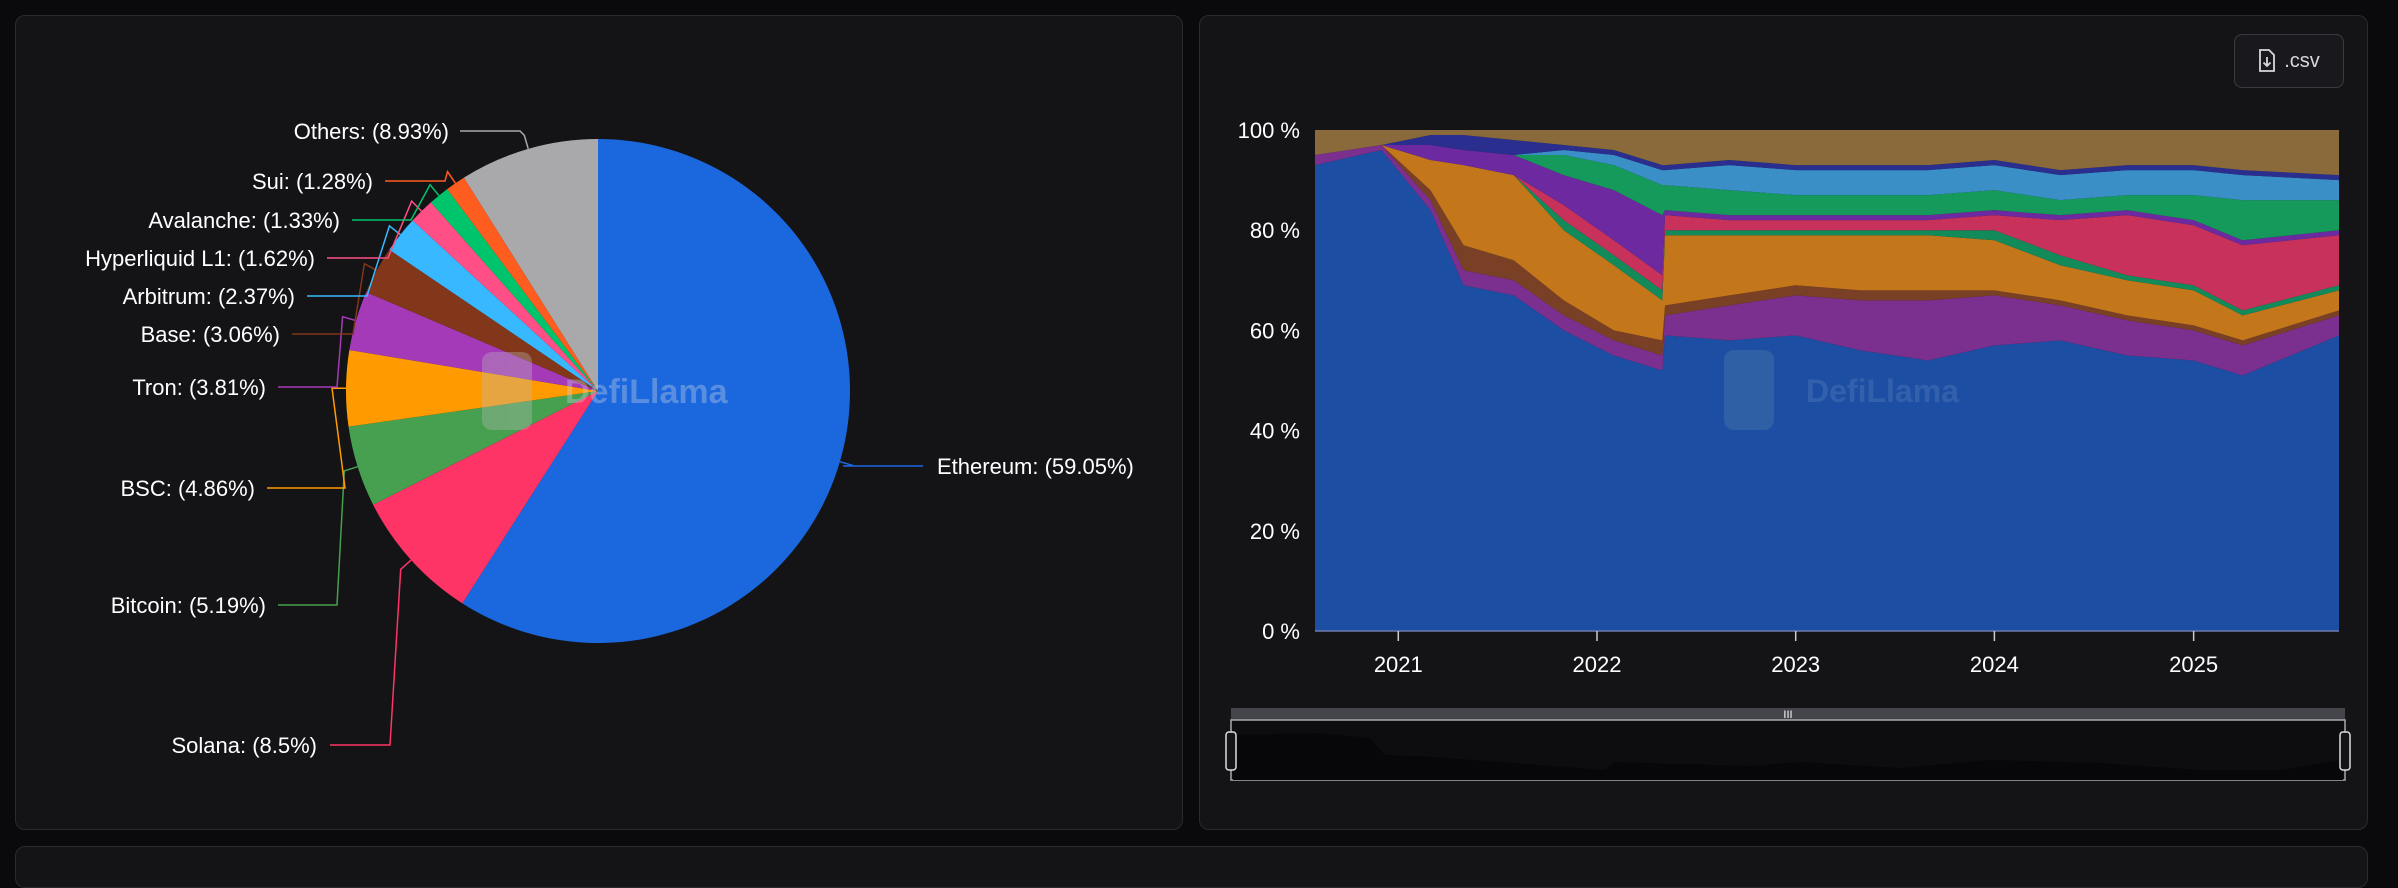 The width and height of the screenshot is (2398, 888). I want to click on x-tick-label: 2024, so click(1994, 664).